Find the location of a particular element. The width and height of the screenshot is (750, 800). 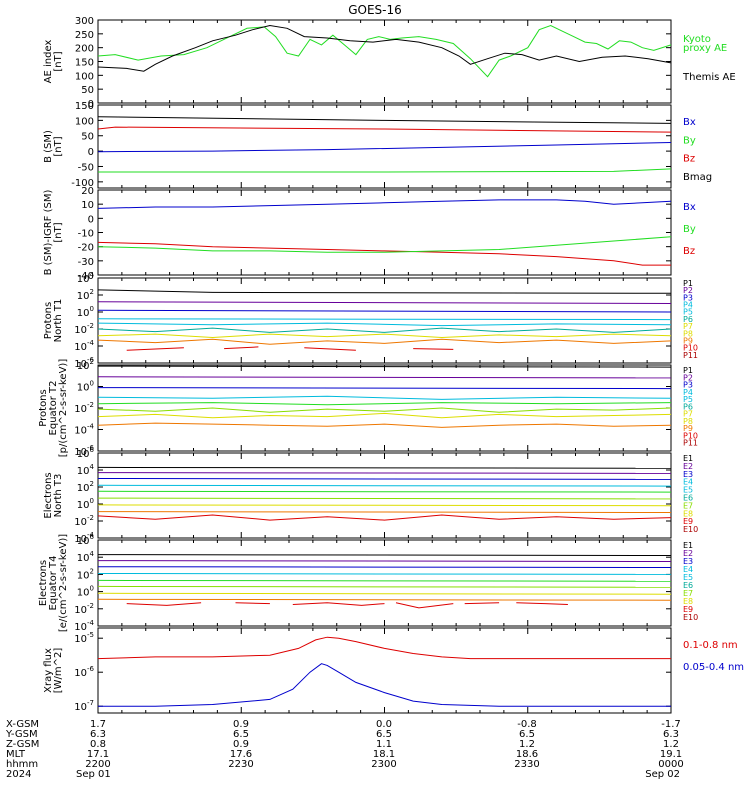

series-P9b is located at coordinates (470, 425).